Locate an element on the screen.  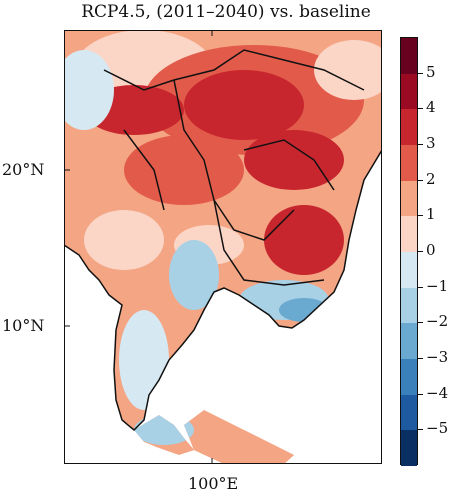
colorbar-label: 2 is located at coordinates (431, 178).